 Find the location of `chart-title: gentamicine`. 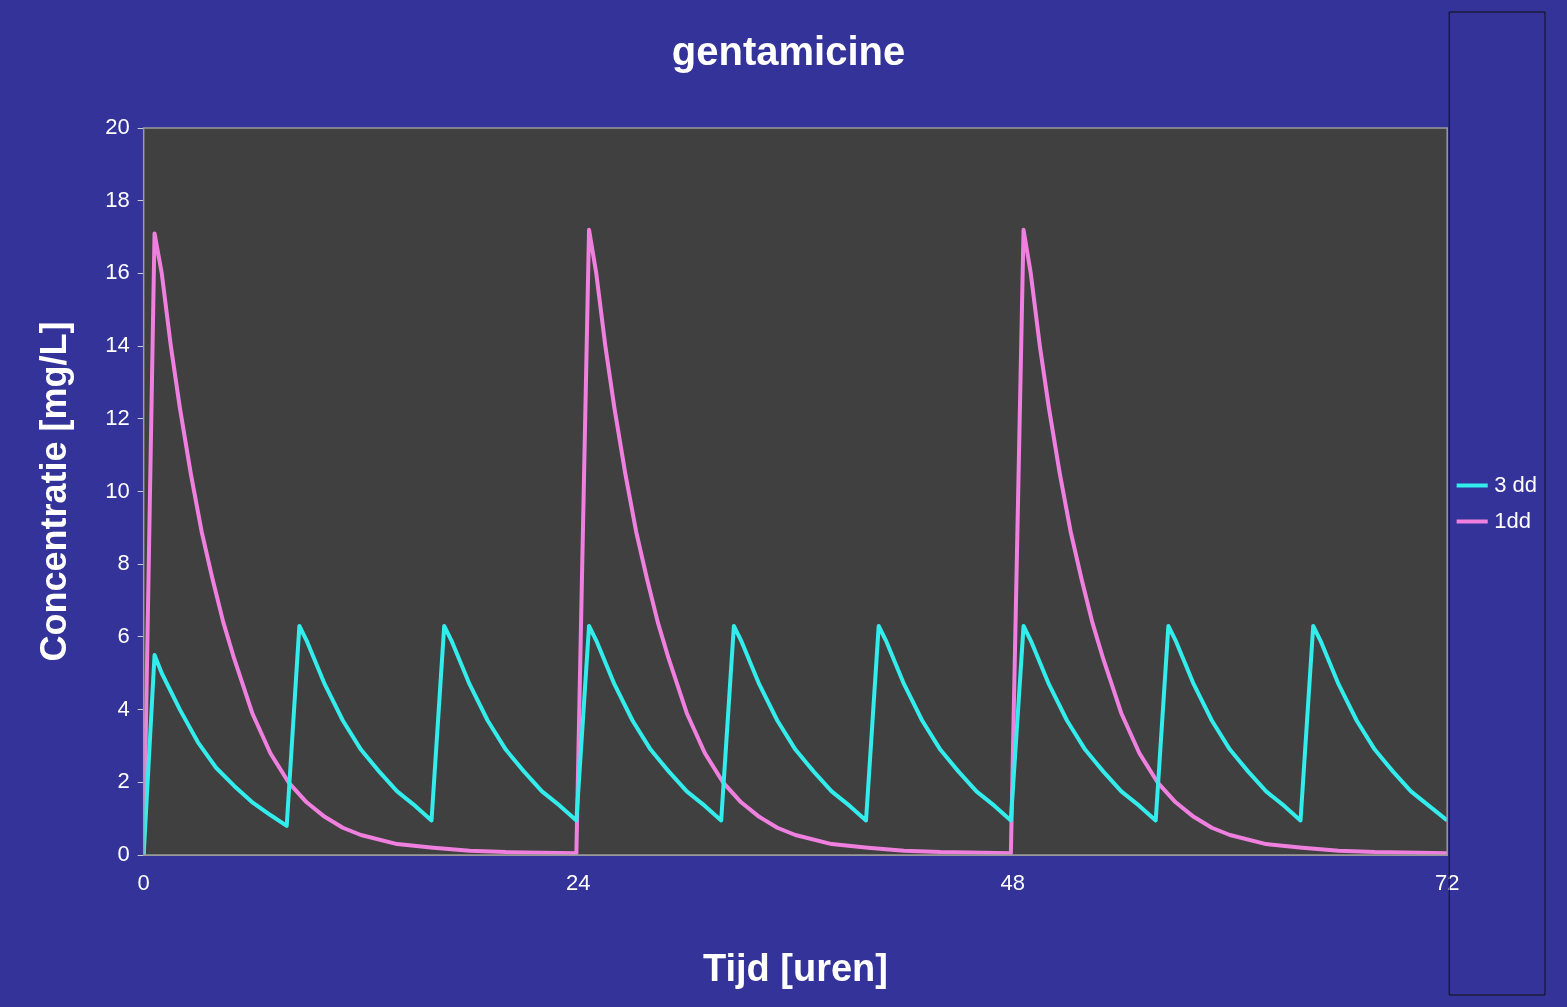

chart-title: gentamicine is located at coordinates (788, 51).